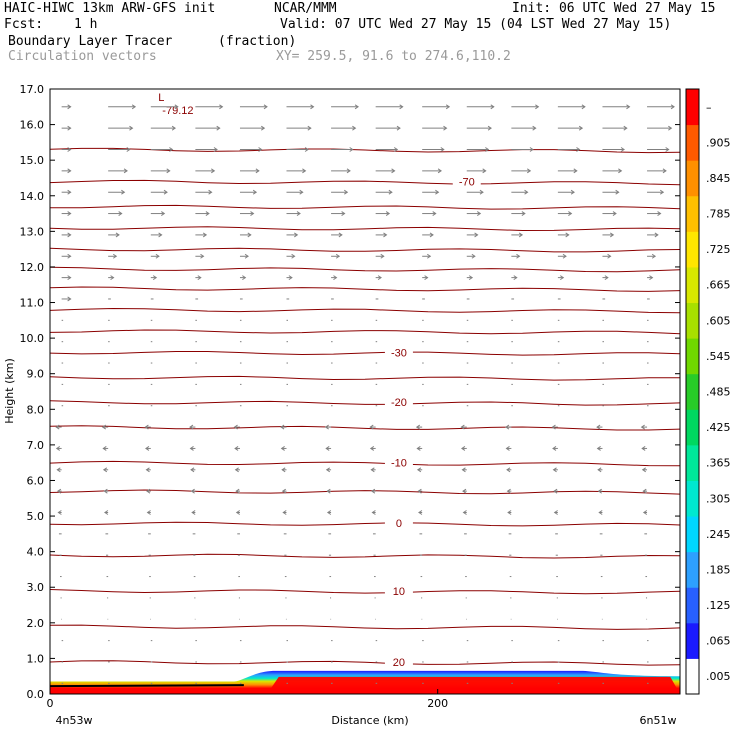 This screenshot has width=740, height=740. I want to click on x-endpoint-right: 6n51w, so click(658, 720).